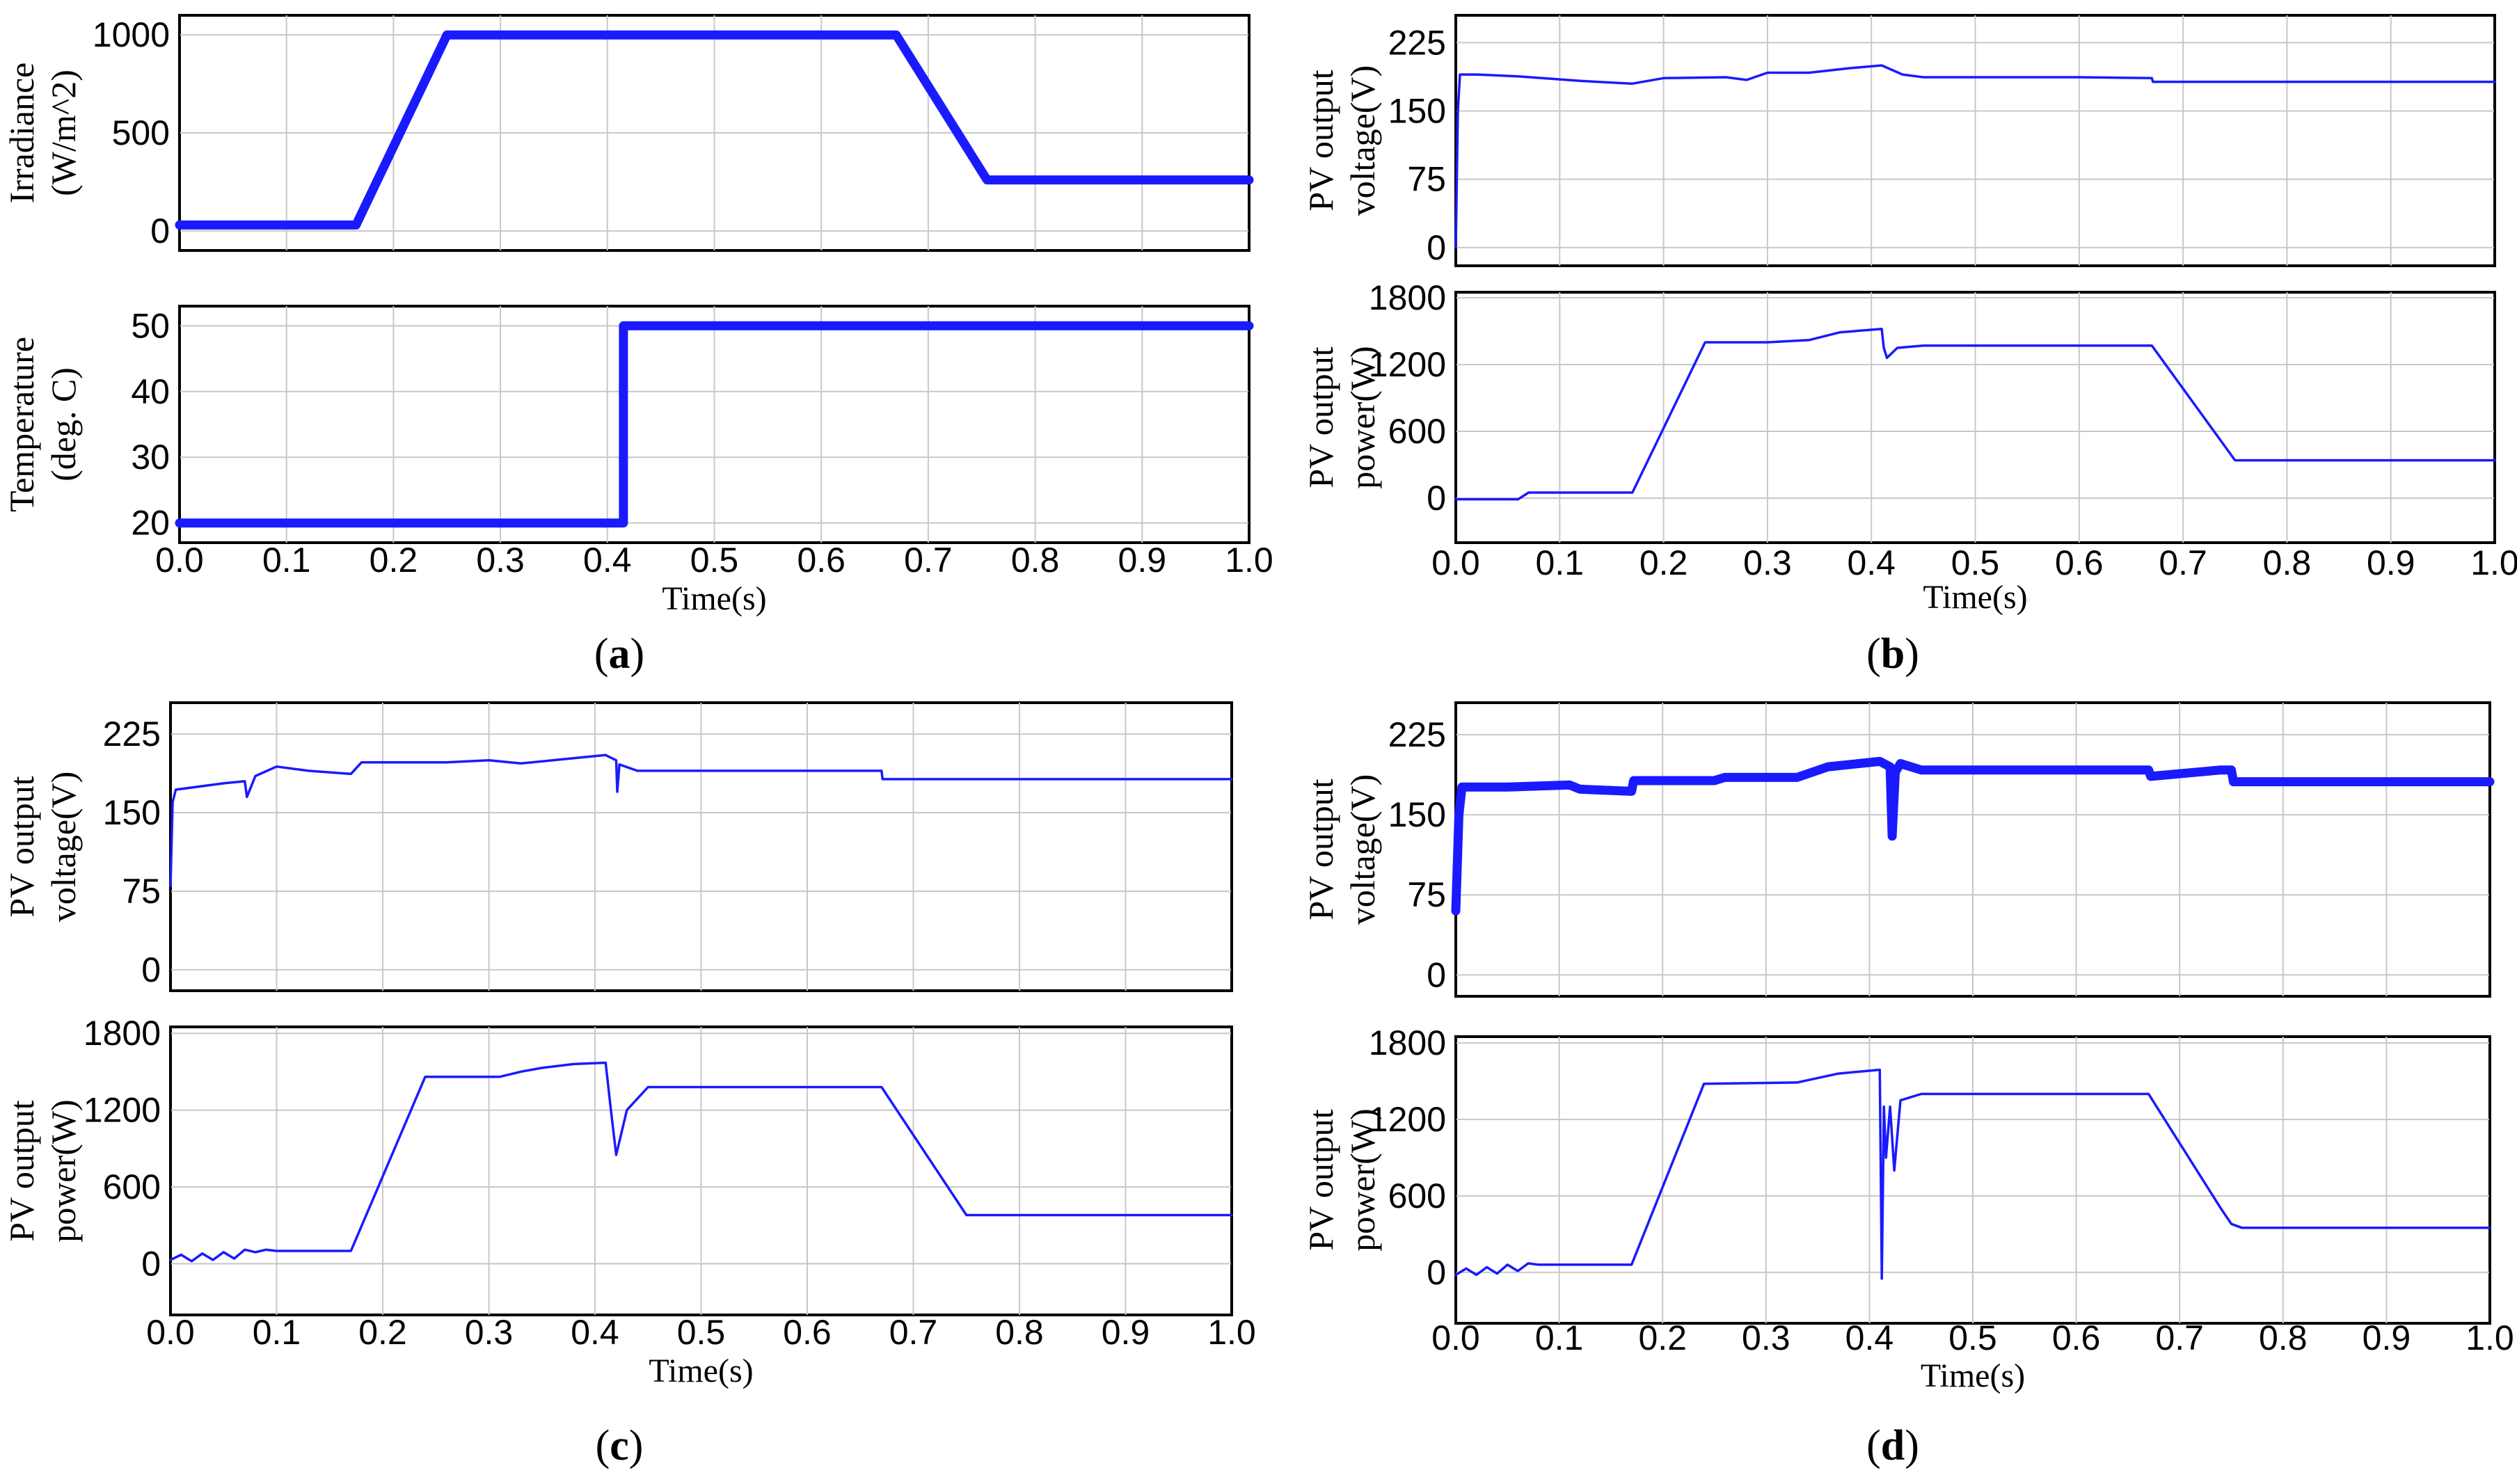 This screenshot has height=1484, width=2517. Describe the element at coordinates (1436, 498) in the screenshot. I see `panel-b-subplot-2-ytick-label: 0` at that location.